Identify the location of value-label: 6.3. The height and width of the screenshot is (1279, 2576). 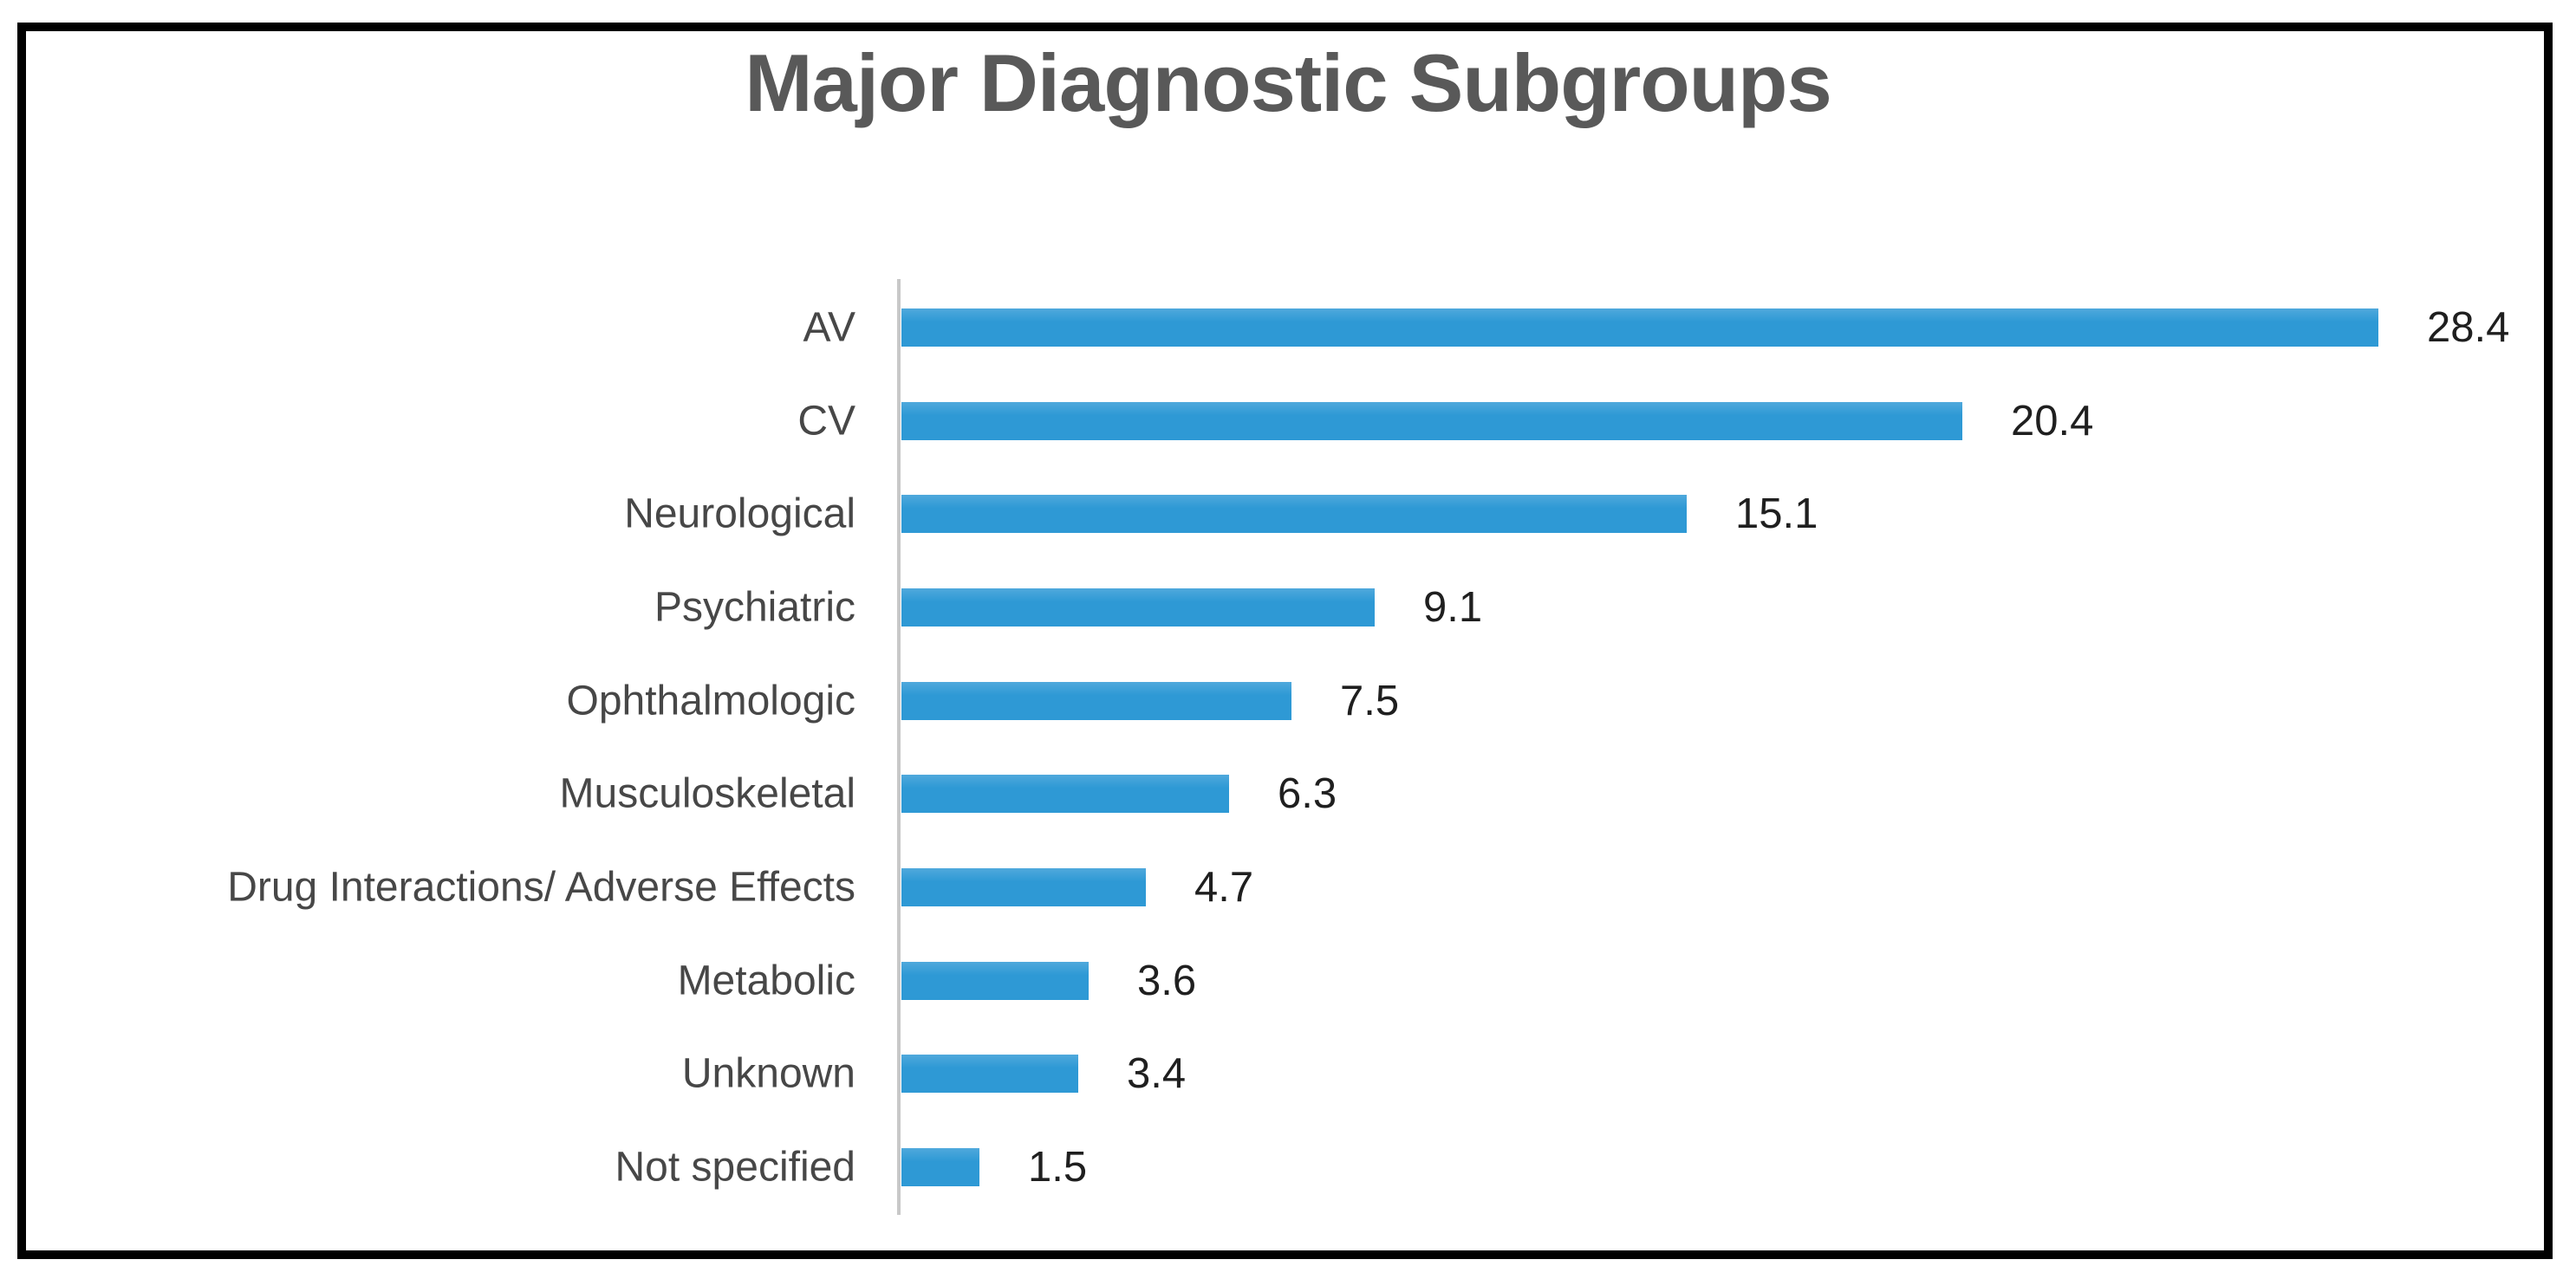
(1307, 794).